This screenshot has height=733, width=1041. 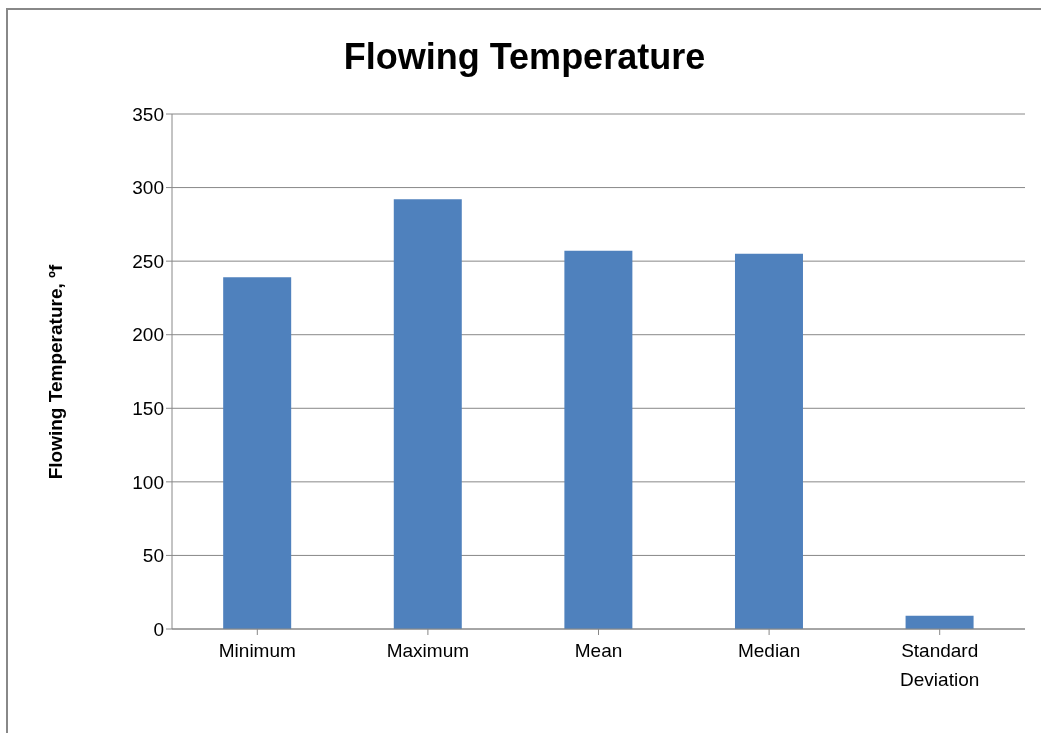 What do you see at coordinates (148, 335) in the screenshot?
I see `y-tick-label: 200` at bounding box center [148, 335].